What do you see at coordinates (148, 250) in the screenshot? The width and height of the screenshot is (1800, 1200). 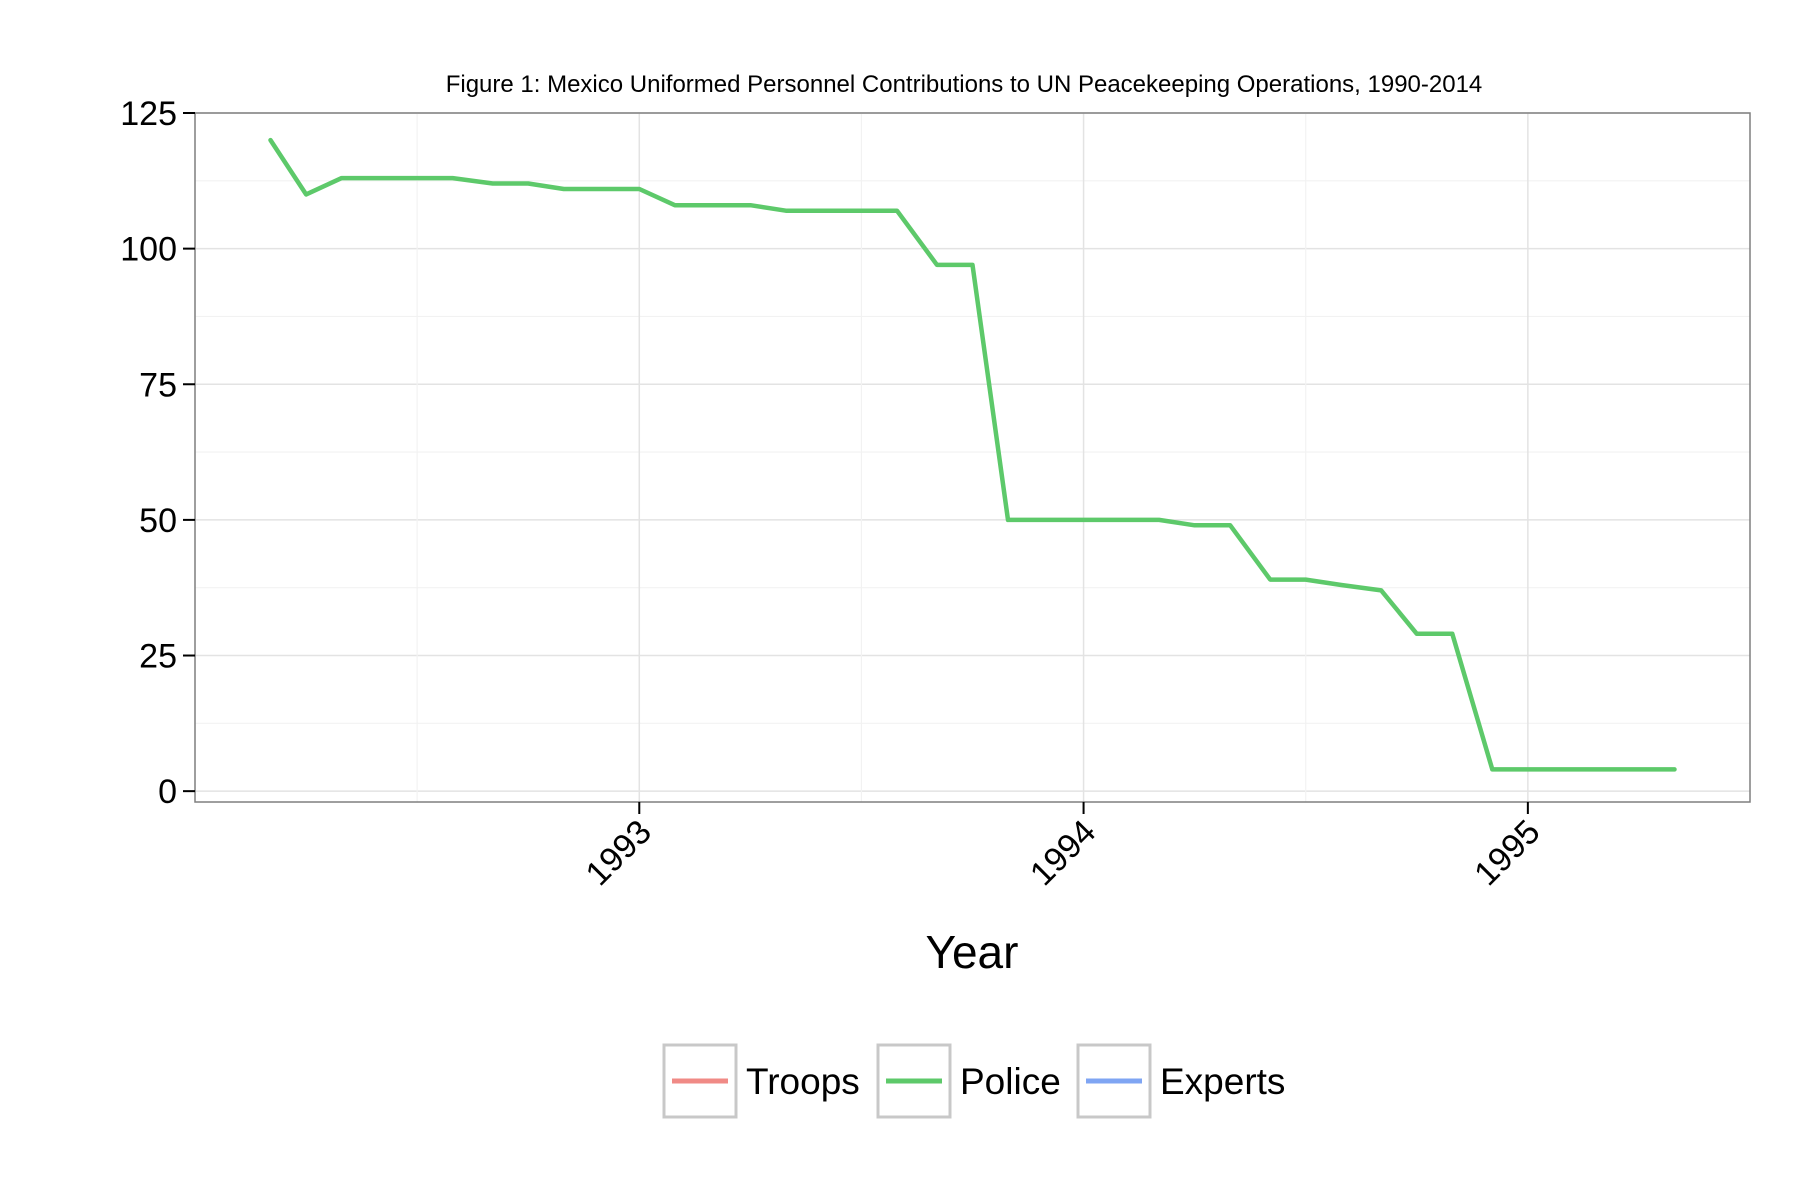 I see `y-tick-label: 100` at bounding box center [148, 250].